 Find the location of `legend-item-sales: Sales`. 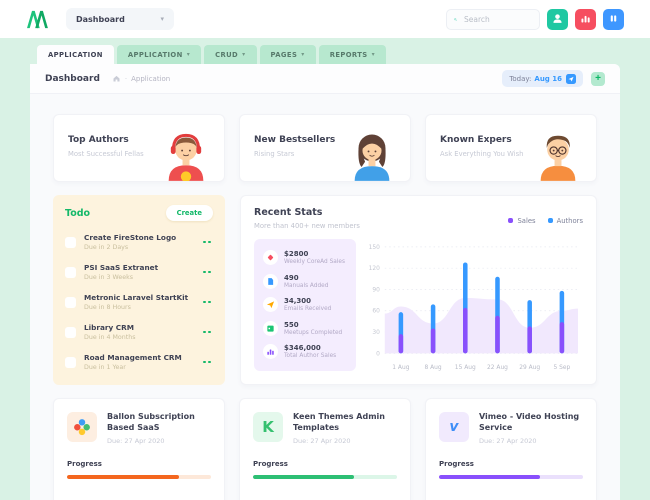

legend-item-sales: Sales is located at coordinates (522, 220).